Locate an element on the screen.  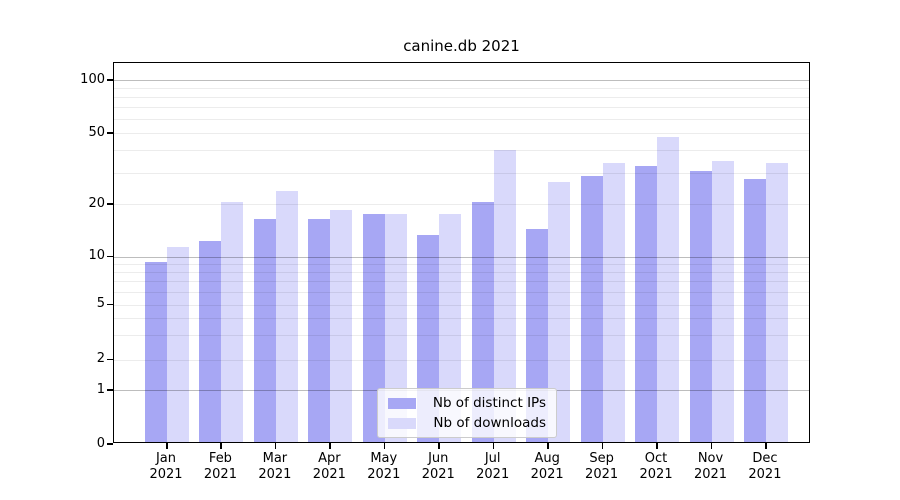
legend-swatch-downloads is located at coordinates (402, 423).